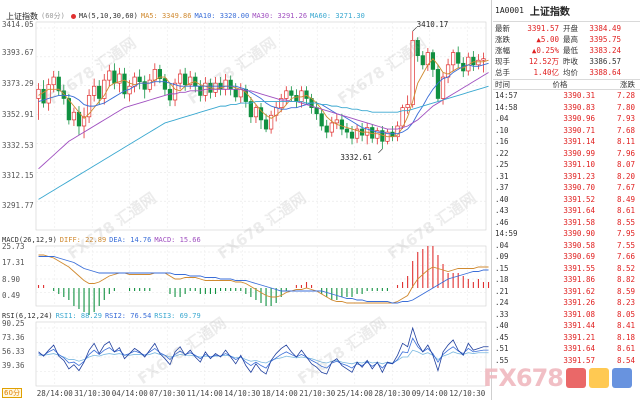 This screenshot has height=400, width=640. What do you see at coordinates (625, 337) in the screenshot?
I see `tick-change: 8.18` at bounding box center [625, 337].